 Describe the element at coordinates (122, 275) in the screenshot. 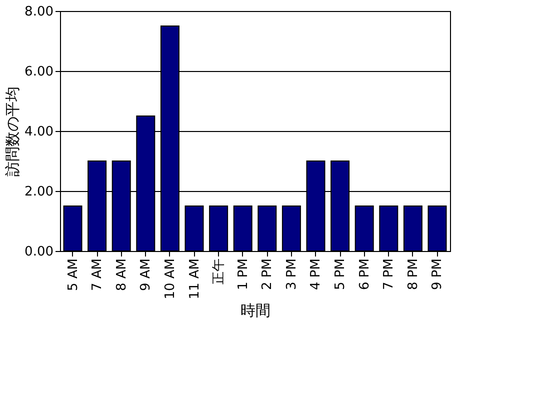

I see `x-tick-label: 8 AM` at that location.